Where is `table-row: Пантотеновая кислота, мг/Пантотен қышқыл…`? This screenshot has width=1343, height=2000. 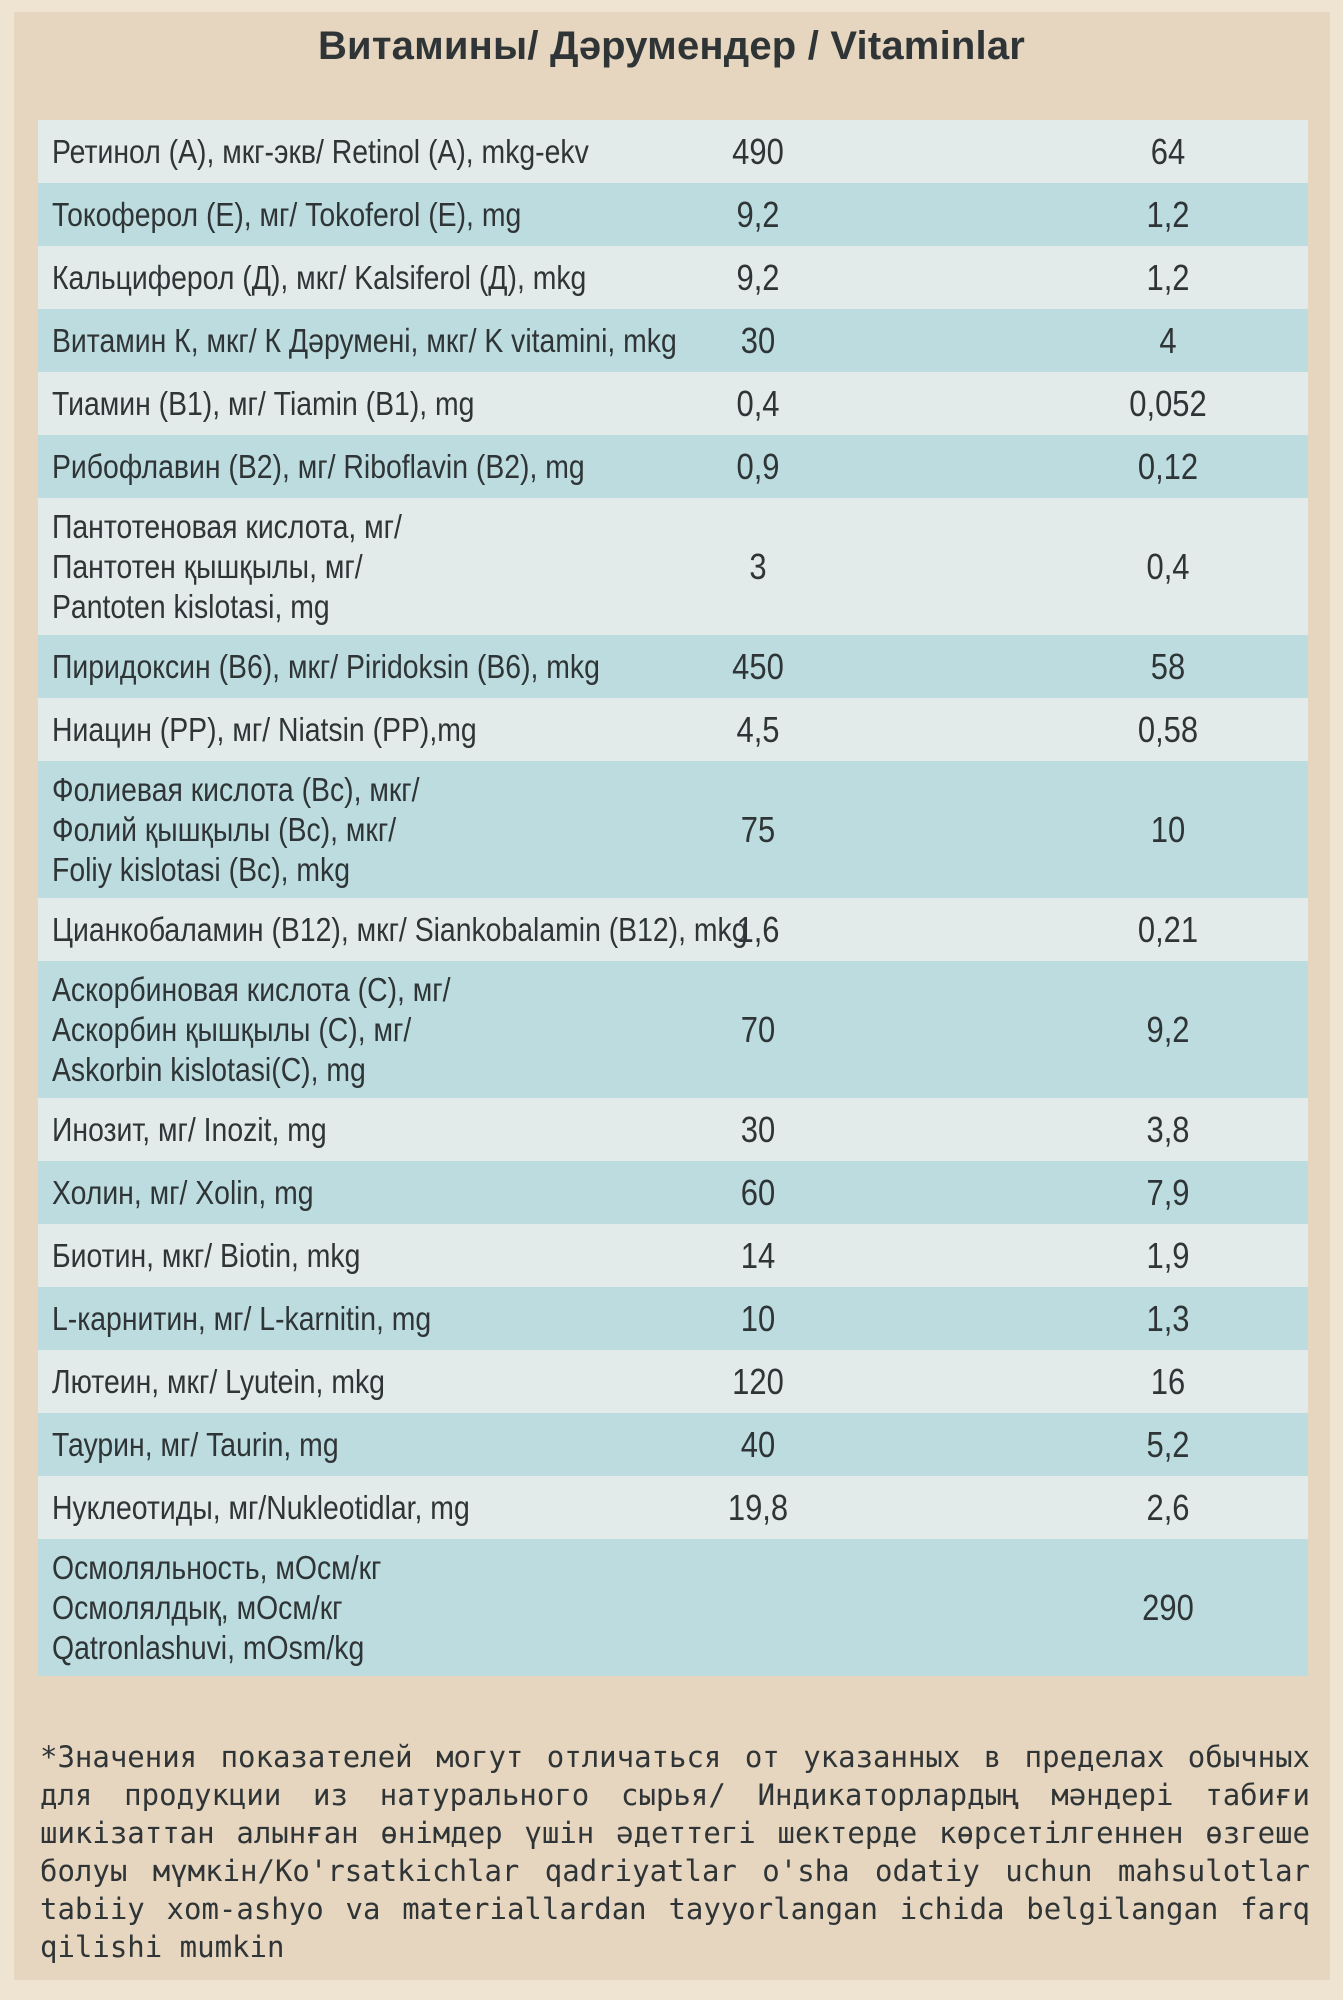
table-row: Пантотеновая кислота, мг/Пантотен қышқыл… is located at coordinates (673, 566).